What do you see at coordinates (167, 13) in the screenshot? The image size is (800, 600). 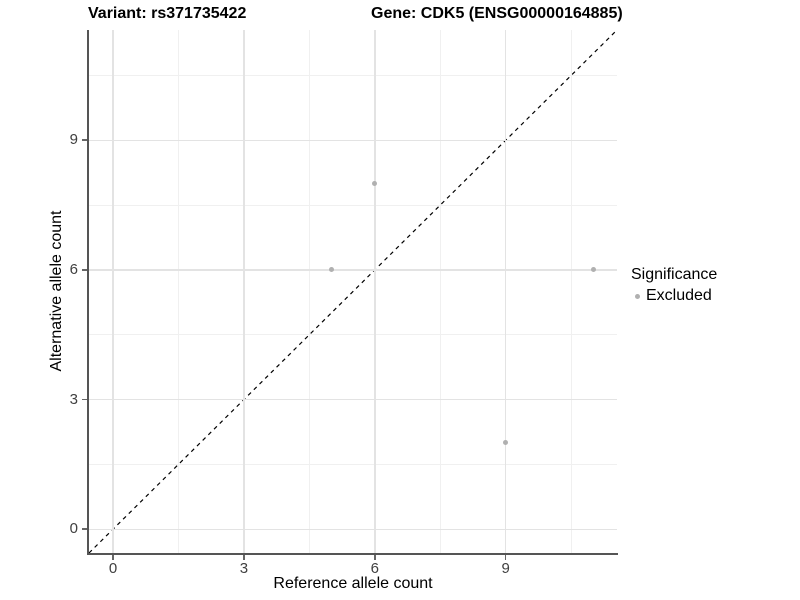 I see `plot-title-variant: Variant: rs371735422` at bounding box center [167, 13].